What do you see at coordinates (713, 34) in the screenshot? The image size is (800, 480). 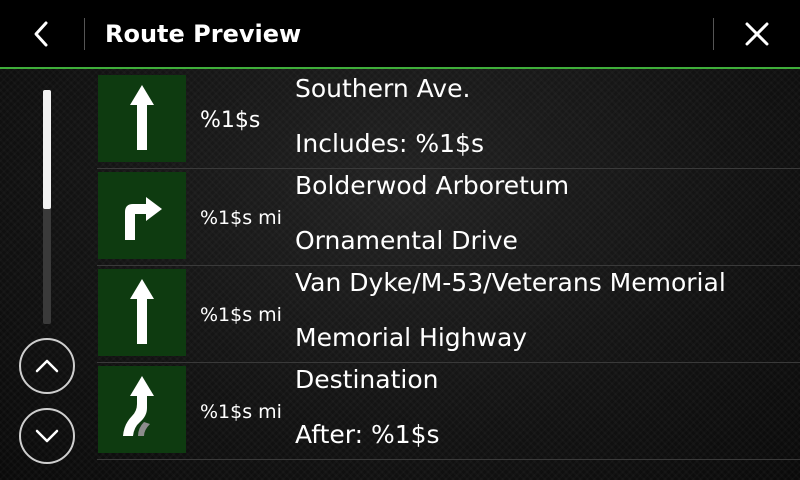 I see `header-divider-right` at bounding box center [713, 34].